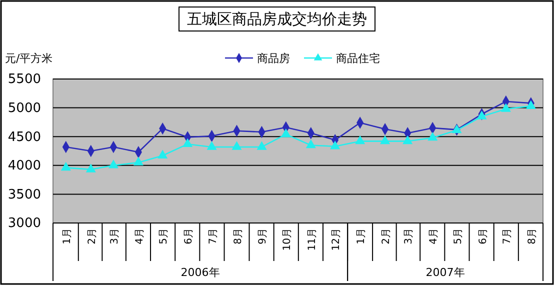  I want to click on y-axis-title: 元/平方米, so click(29, 58).